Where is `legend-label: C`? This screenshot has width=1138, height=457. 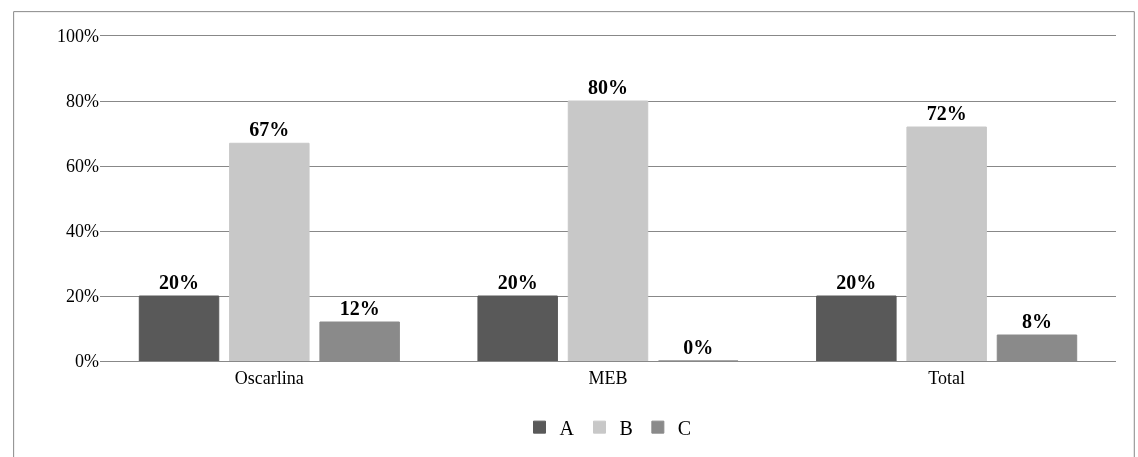
legend-label: C is located at coordinates (684, 427).